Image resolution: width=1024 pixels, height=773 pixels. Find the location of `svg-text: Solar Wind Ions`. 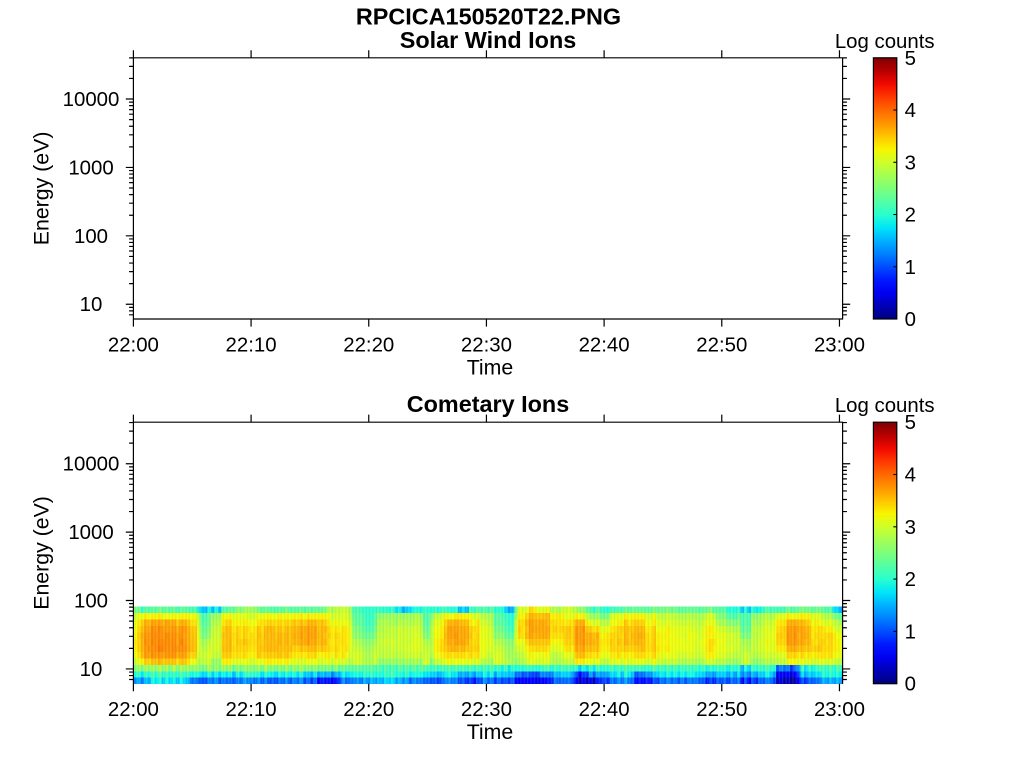

svg-text: Solar Wind Ions is located at coordinates (488, 40).